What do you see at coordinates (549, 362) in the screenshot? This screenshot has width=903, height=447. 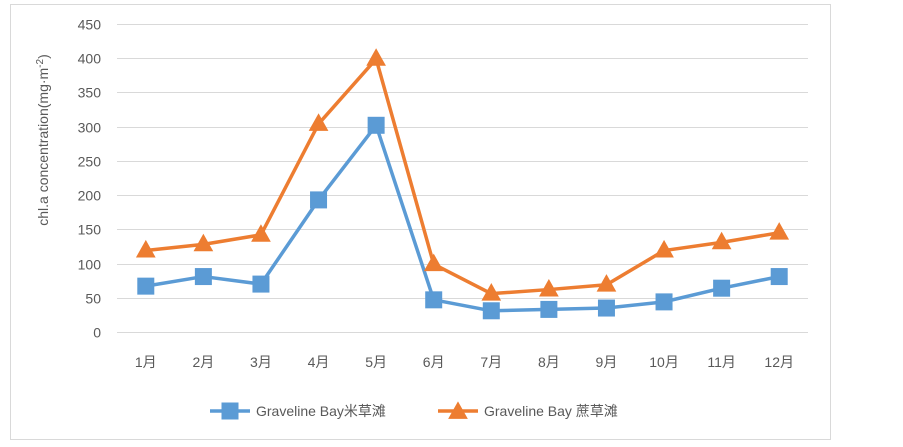 I see `x-tick-label: 8月` at bounding box center [549, 362].